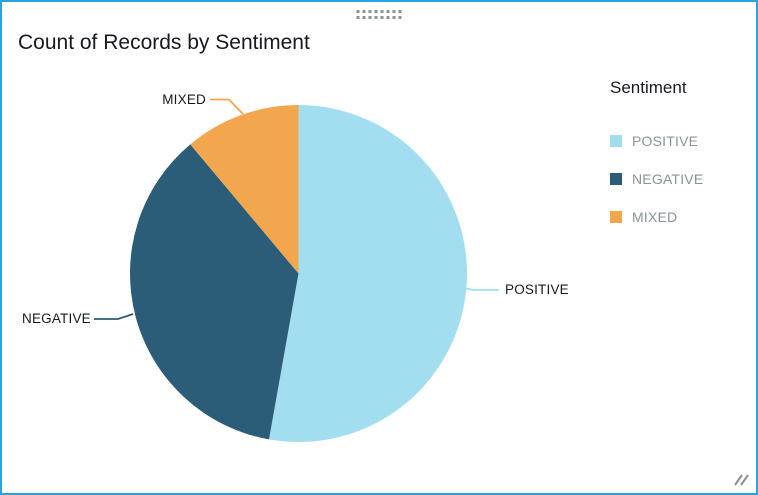  I want to click on leader-line-mixed, so click(227, 106).